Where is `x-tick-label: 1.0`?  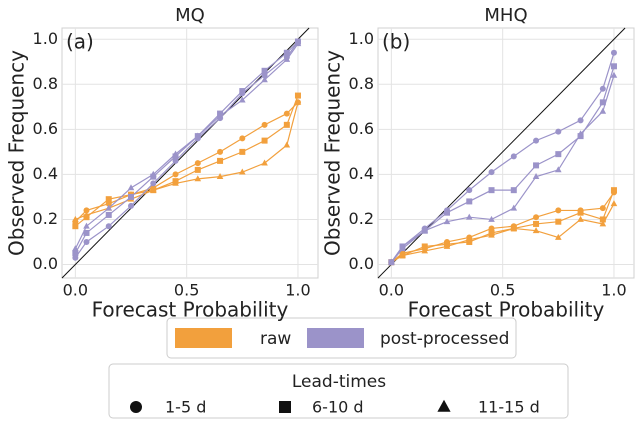 x-tick-label: 1.0 is located at coordinates (297, 290).